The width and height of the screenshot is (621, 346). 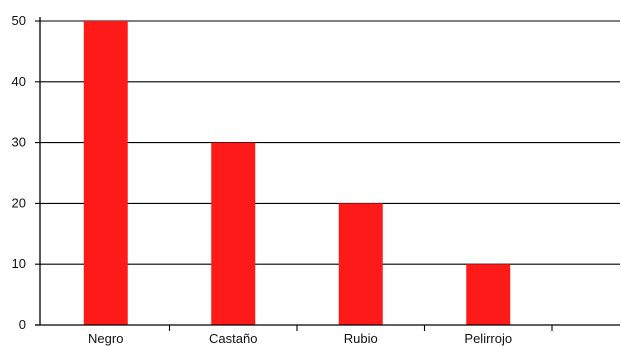 What do you see at coordinates (19, 142) in the screenshot?
I see `y-tick-label: 30` at bounding box center [19, 142].